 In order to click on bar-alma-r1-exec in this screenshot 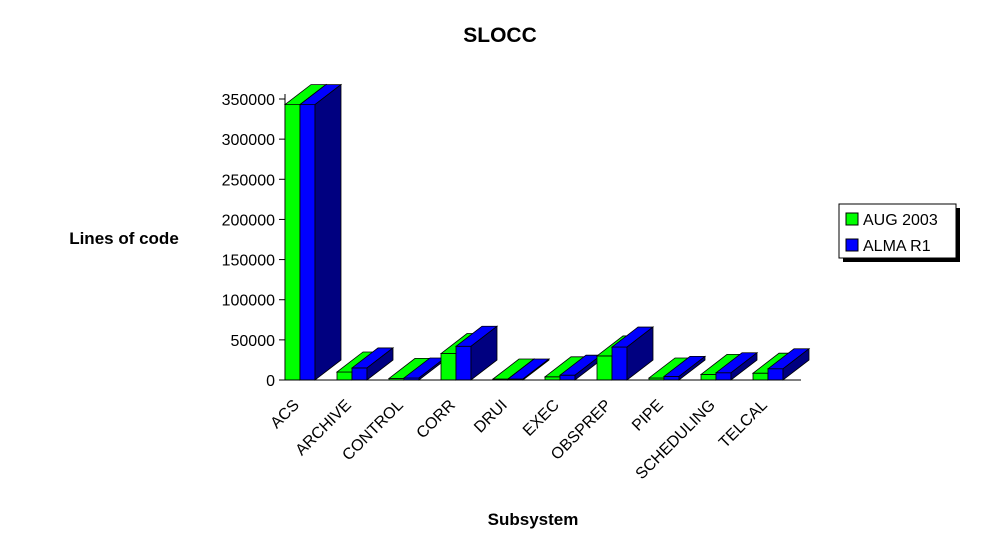, I will do `click(580, 367)`.